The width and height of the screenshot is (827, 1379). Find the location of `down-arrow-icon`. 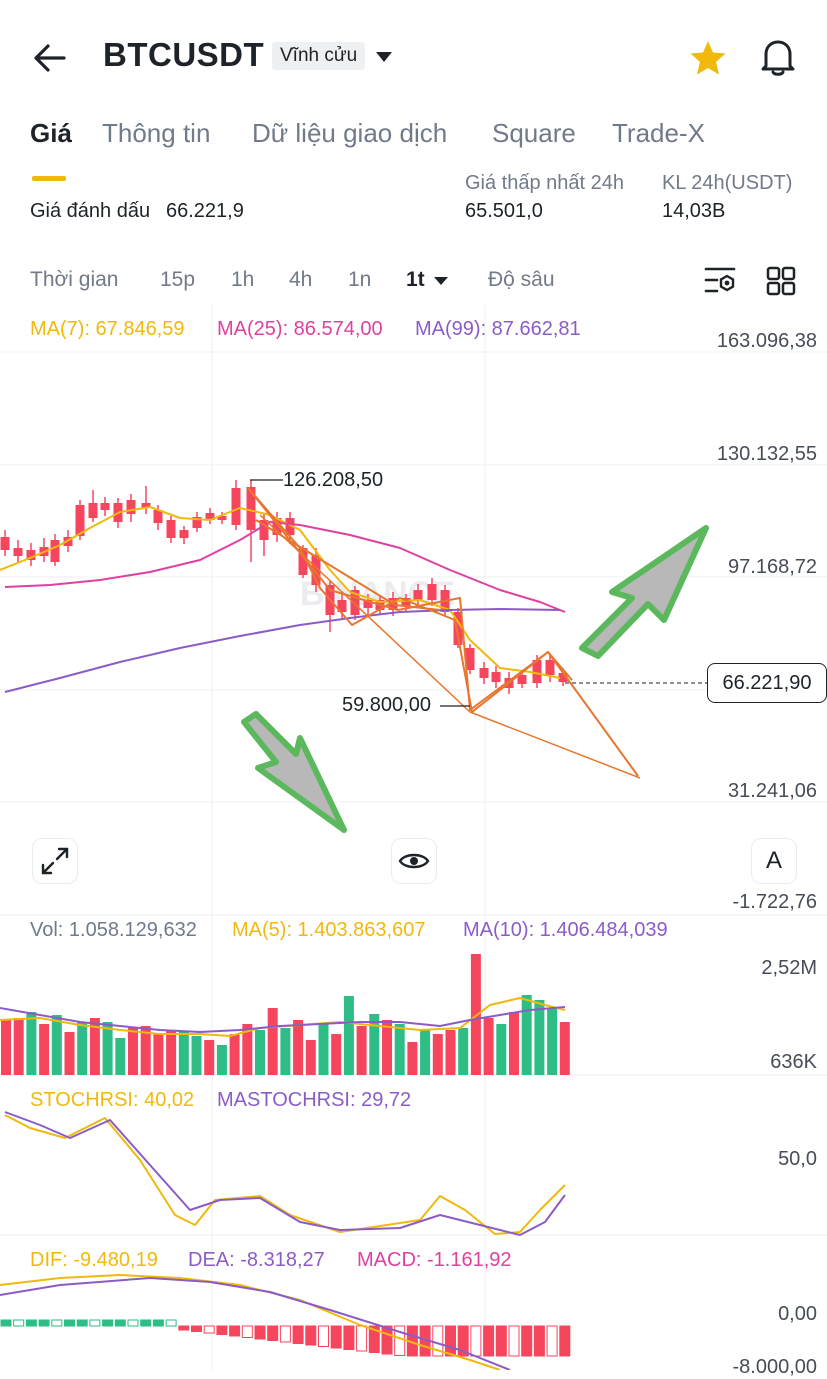

down-arrow-icon is located at coordinates (294, 772).